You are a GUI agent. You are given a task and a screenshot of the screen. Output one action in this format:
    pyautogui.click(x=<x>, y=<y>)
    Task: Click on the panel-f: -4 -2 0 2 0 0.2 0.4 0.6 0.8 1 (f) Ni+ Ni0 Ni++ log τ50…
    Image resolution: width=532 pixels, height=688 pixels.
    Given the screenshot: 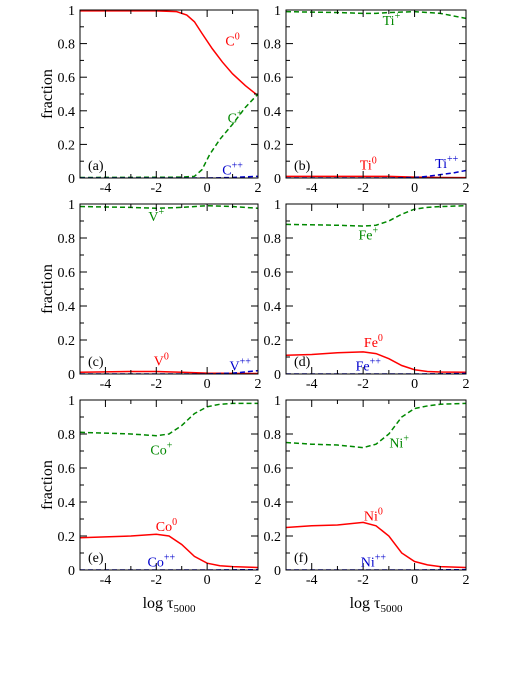 What is the action you would take?
    pyautogui.click(x=367, y=504)
    